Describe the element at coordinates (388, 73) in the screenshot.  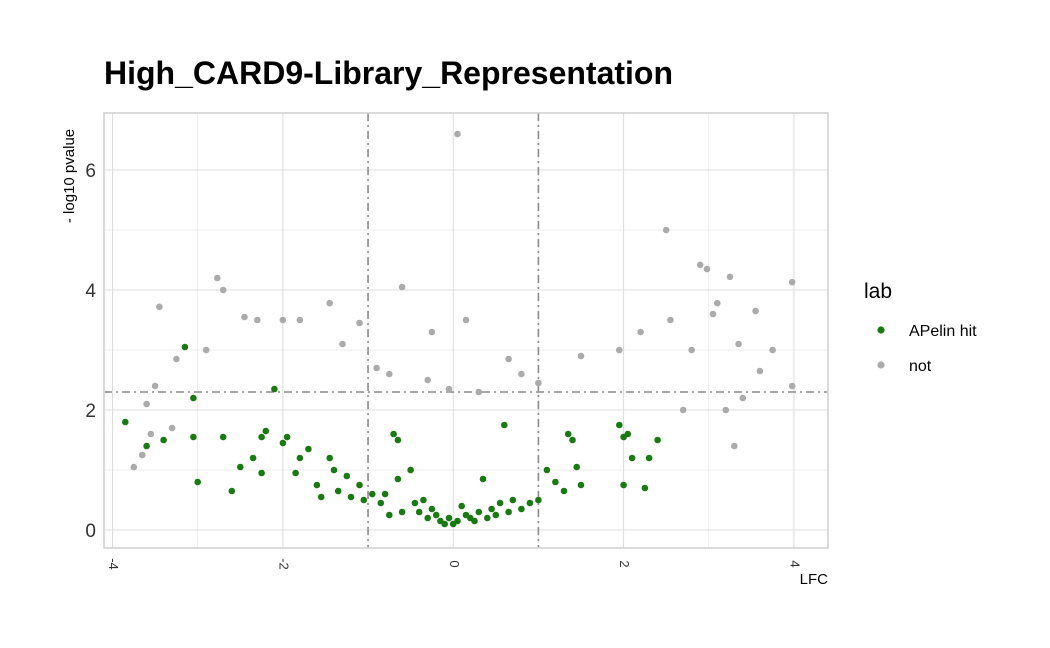
I see `chart-title: High_CARD9-Library_Representation` at that location.